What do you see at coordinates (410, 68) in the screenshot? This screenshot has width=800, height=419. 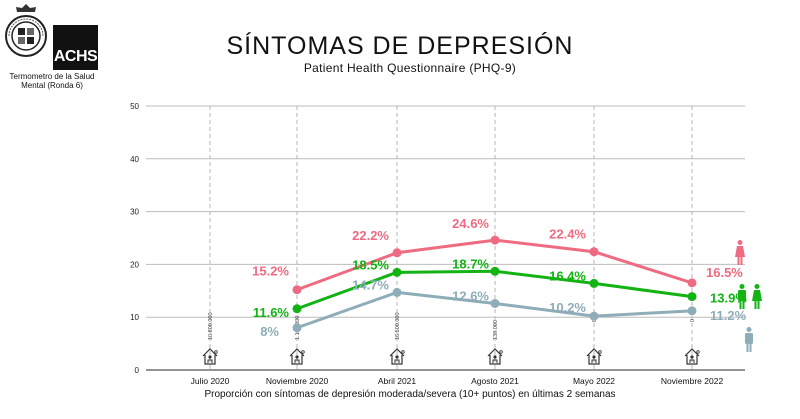 I see `chart-subtitle: Patient Health Questionnaire (PHQ-9)` at bounding box center [410, 68].